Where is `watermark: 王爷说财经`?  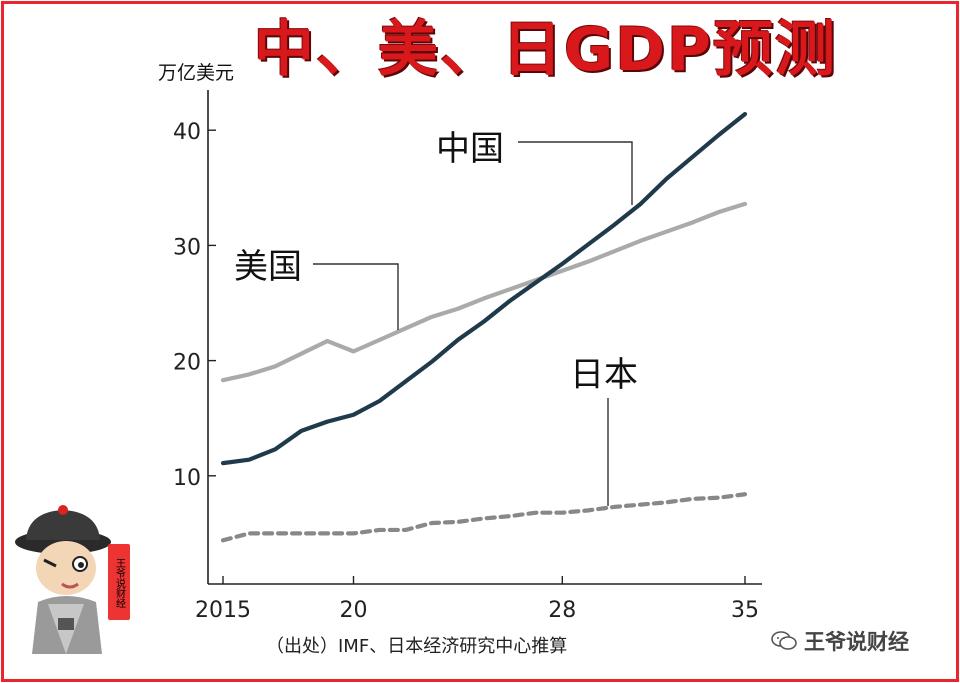 watermark: 王爷说财经 is located at coordinates (839, 641).